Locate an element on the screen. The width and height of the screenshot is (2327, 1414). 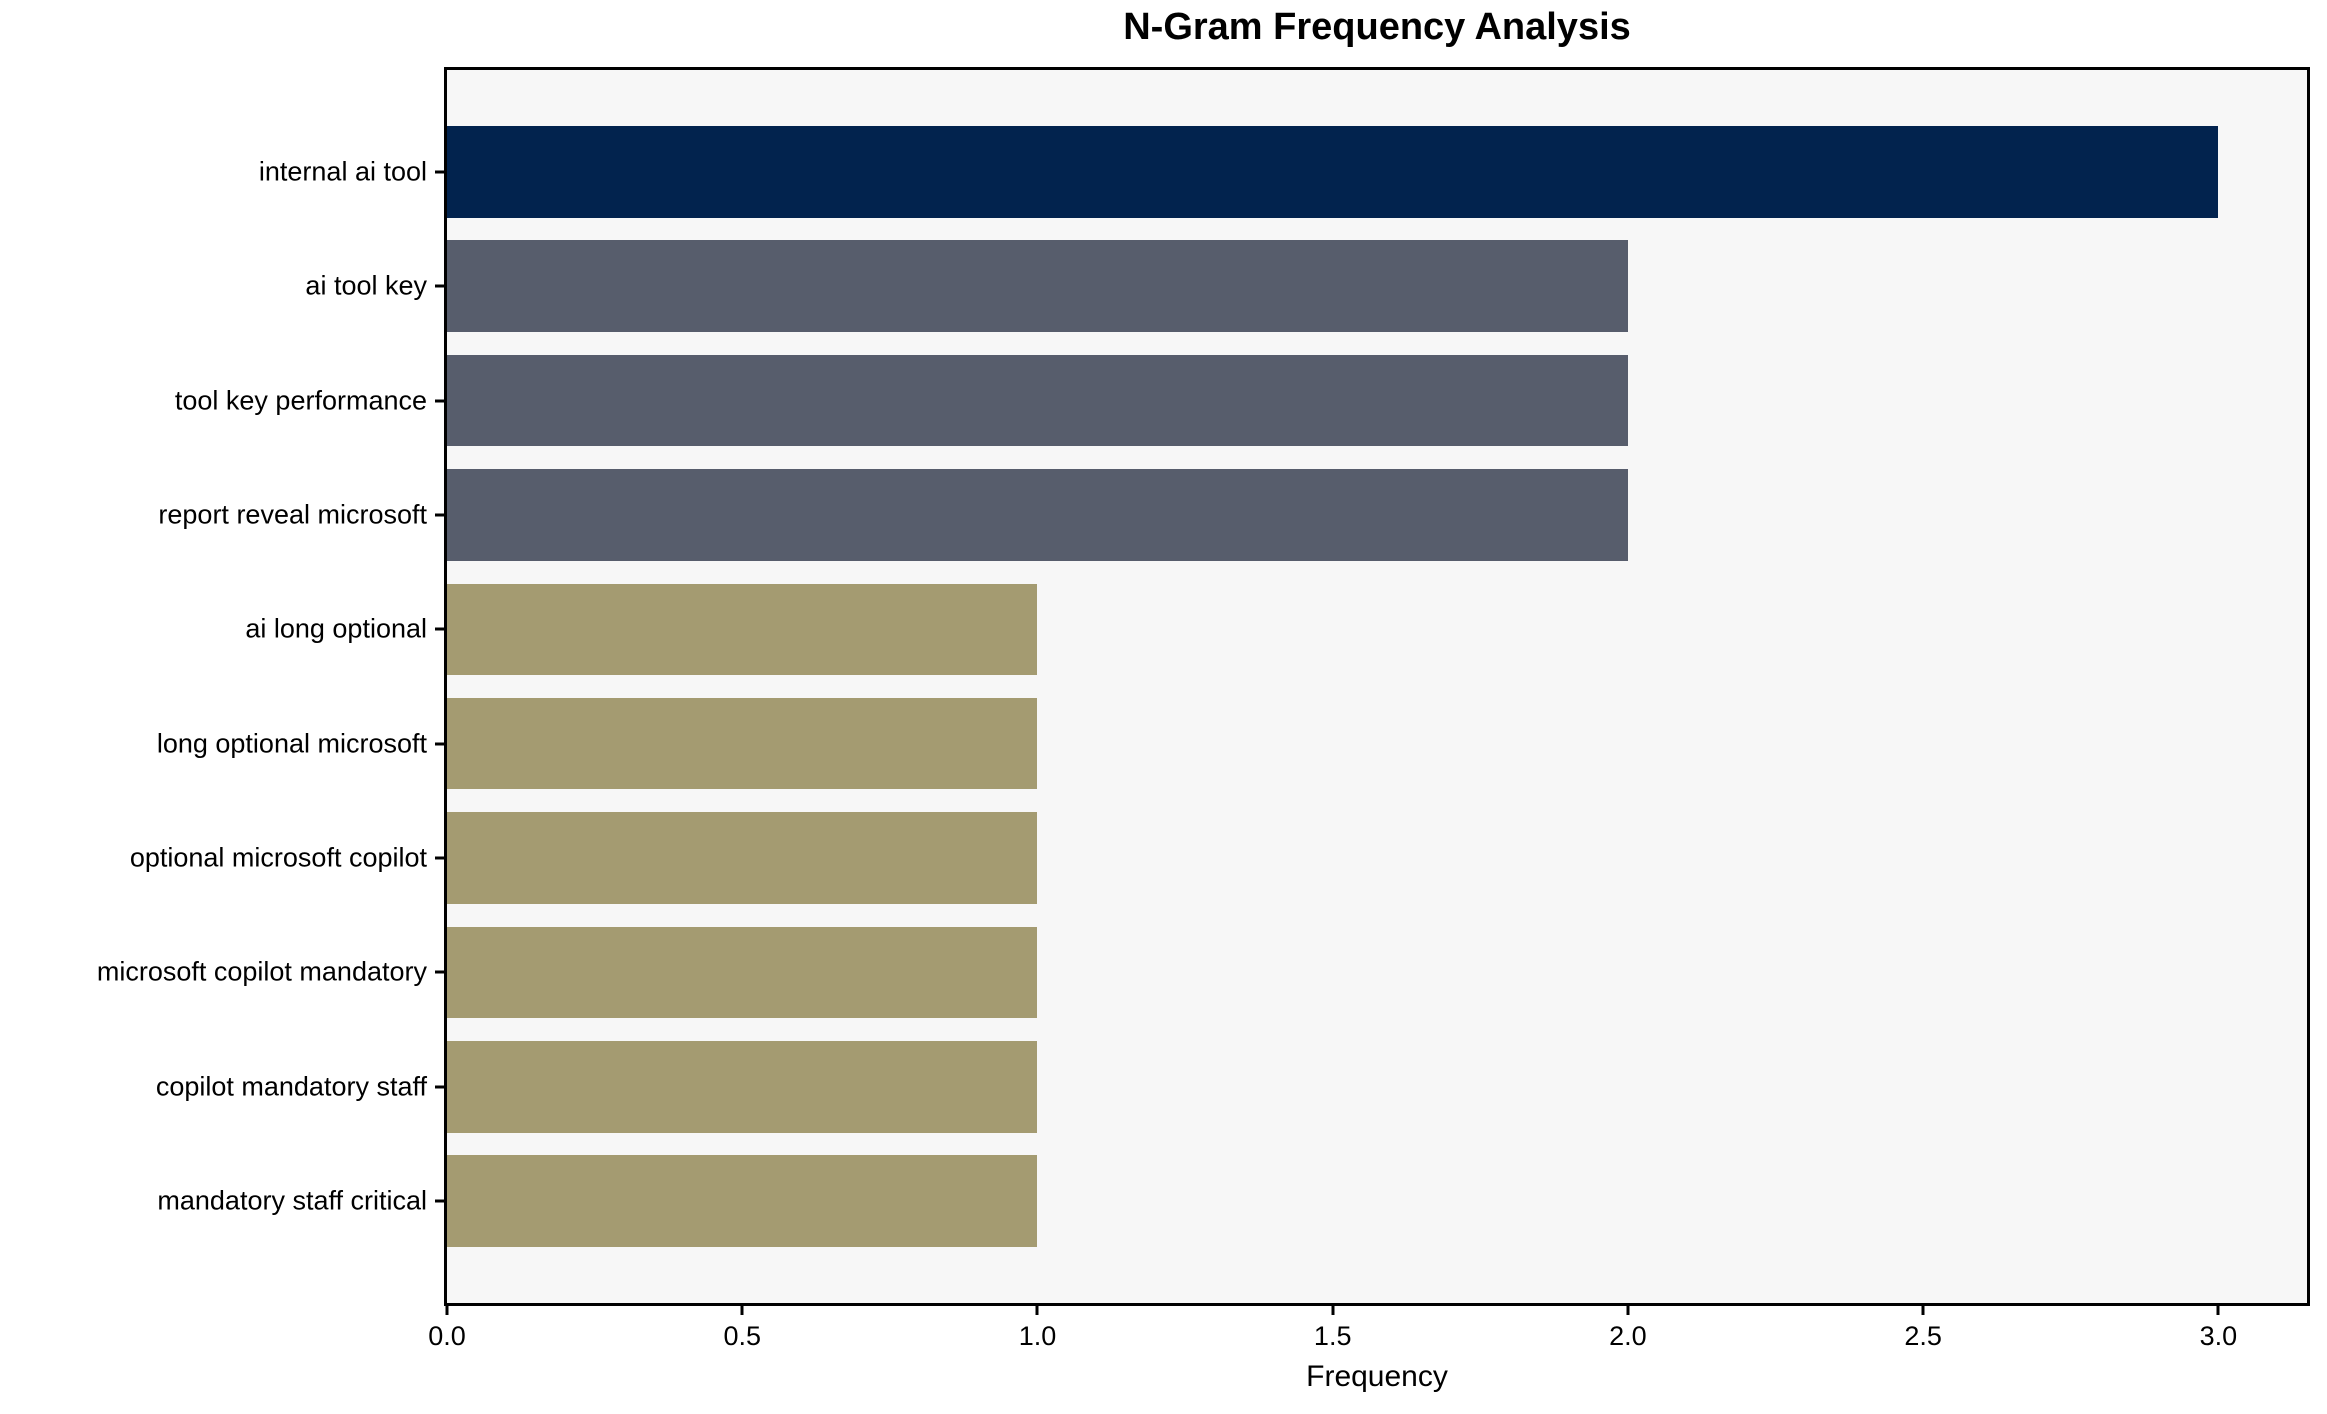
x-tick-label: 1.5 is located at coordinates (1332, 1336).